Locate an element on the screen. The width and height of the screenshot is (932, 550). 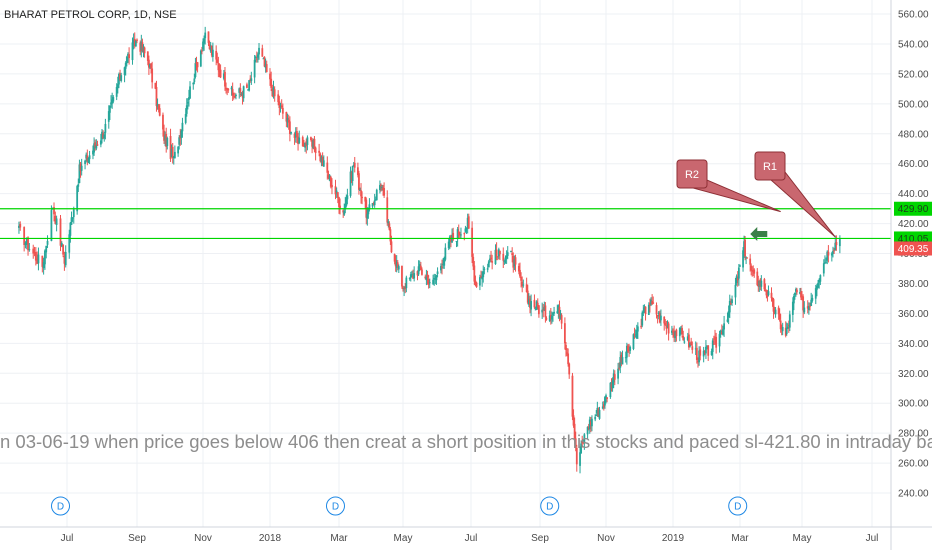
x-tick-label: Sep is located at coordinates (540, 538).